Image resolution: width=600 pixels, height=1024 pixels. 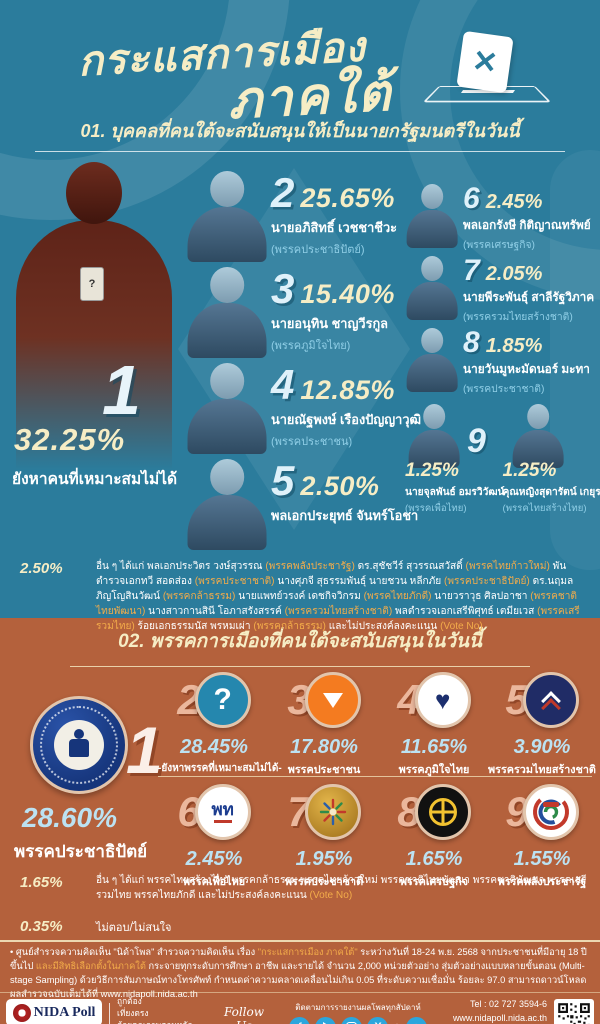 I want to click on party-name: พรรคภูมิใจไทย, so click(x=434, y=770).